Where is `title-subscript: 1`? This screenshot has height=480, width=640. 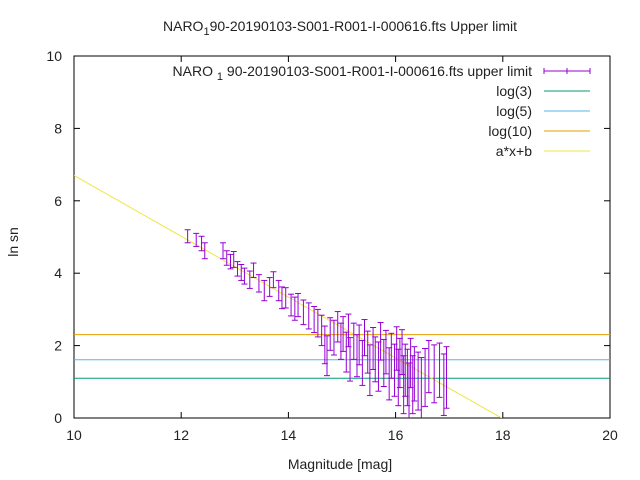
title-subscript: 1 is located at coordinates (206, 32).